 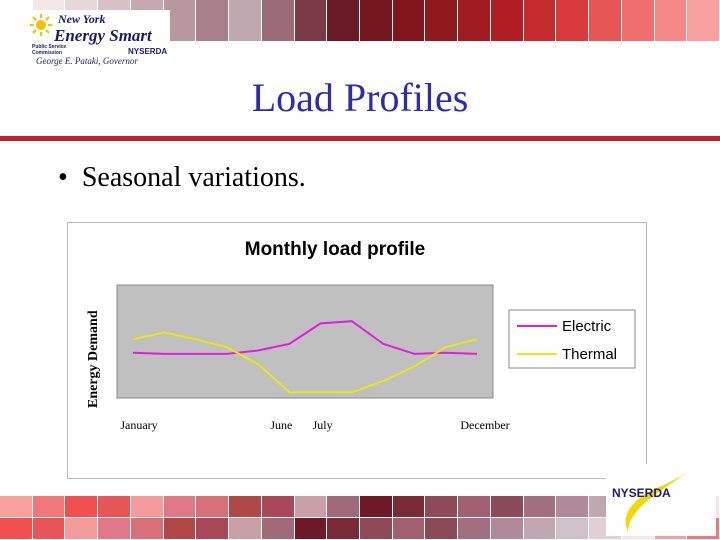 What do you see at coordinates (485, 425) in the screenshot?
I see `x-tick-label: December` at bounding box center [485, 425].